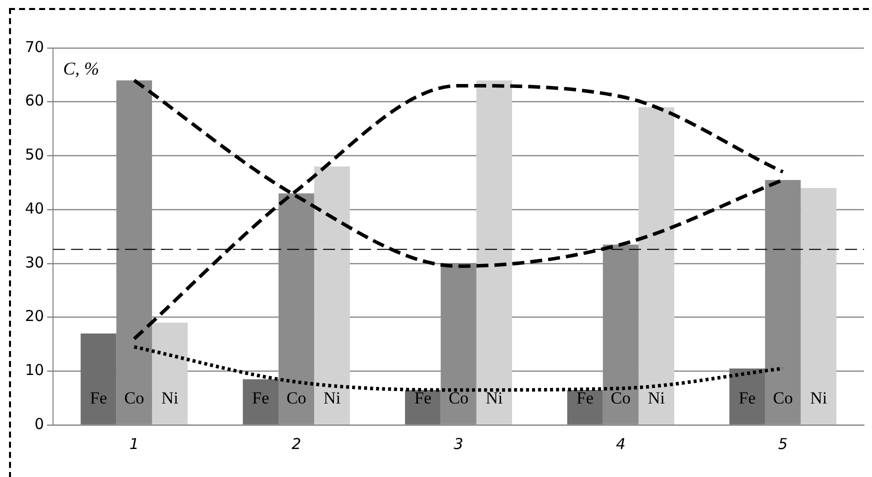 The width and height of the screenshot is (872, 477). What do you see at coordinates (657, 398) in the screenshot?
I see `series-label: Ni` at bounding box center [657, 398].